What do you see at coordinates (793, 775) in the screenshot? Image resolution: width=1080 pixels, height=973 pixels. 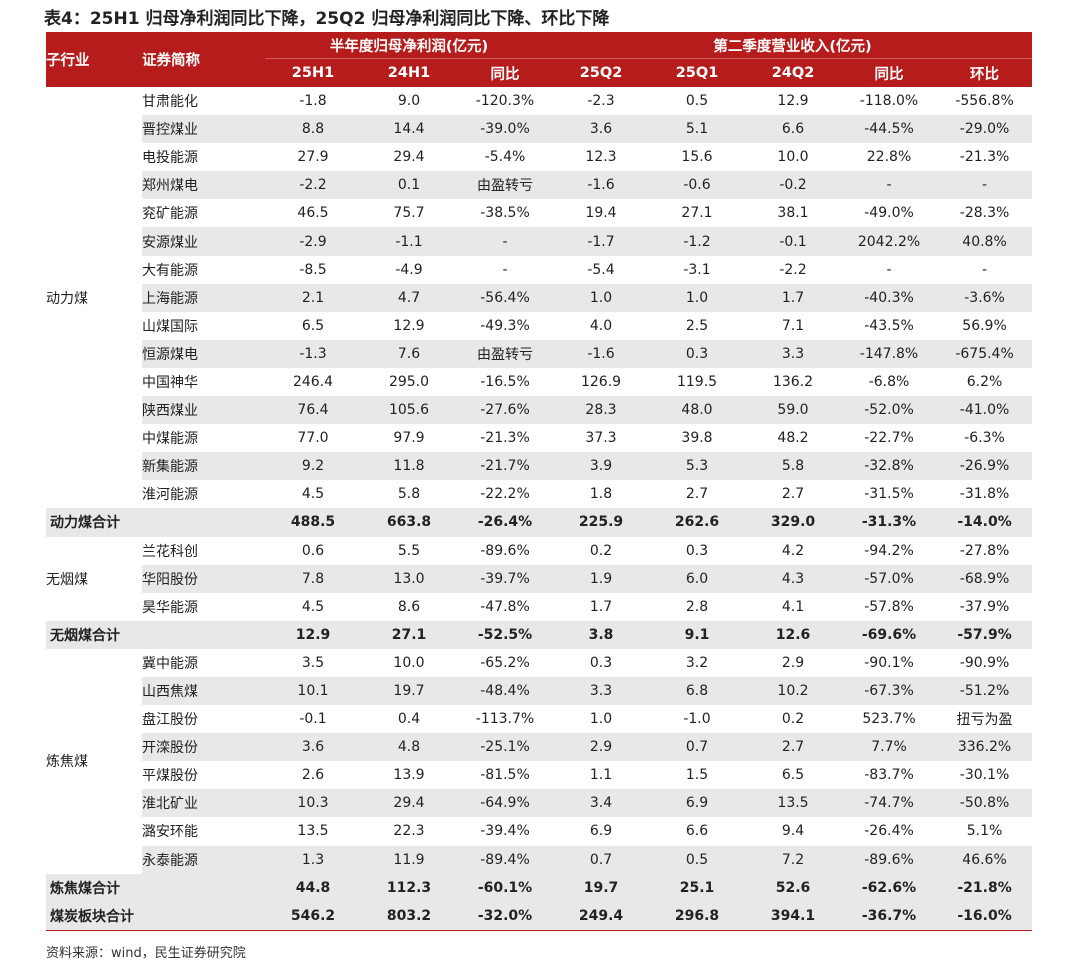 I see `value-cell: 6.5` at bounding box center [793, 775].